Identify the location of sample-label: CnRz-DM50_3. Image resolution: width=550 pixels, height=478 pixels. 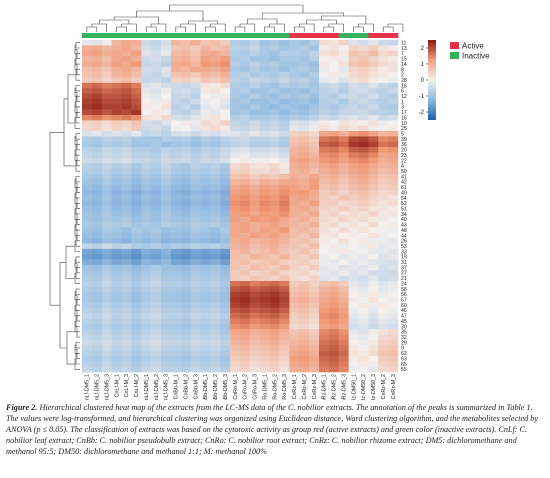
(374, 387).